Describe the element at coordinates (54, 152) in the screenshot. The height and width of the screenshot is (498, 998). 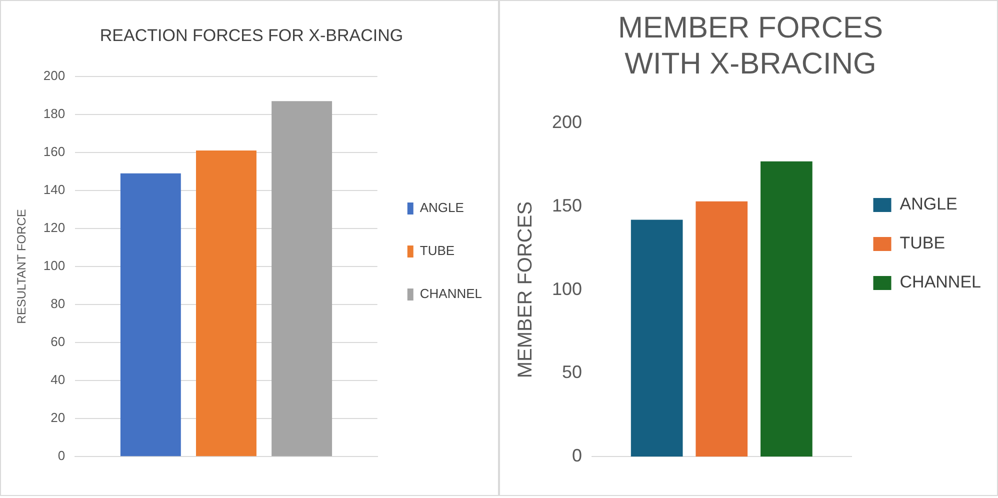
I see `y-tick-label: 160` at that location.